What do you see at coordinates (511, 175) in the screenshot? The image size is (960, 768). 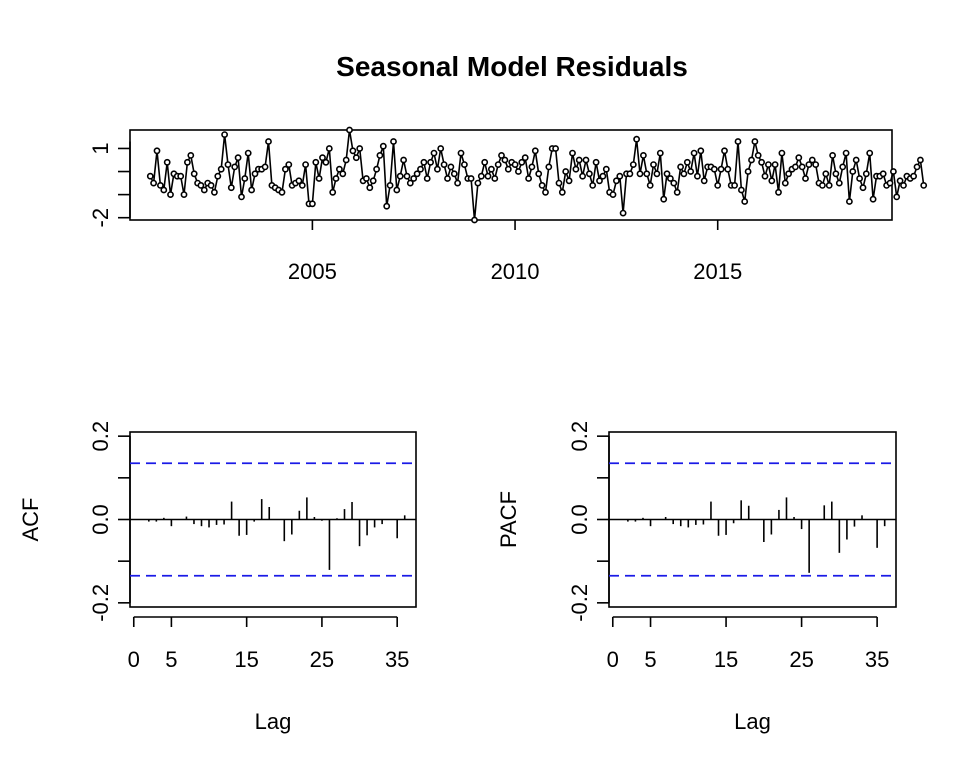 I see `plot-frame` at bounding box center [511, 175].